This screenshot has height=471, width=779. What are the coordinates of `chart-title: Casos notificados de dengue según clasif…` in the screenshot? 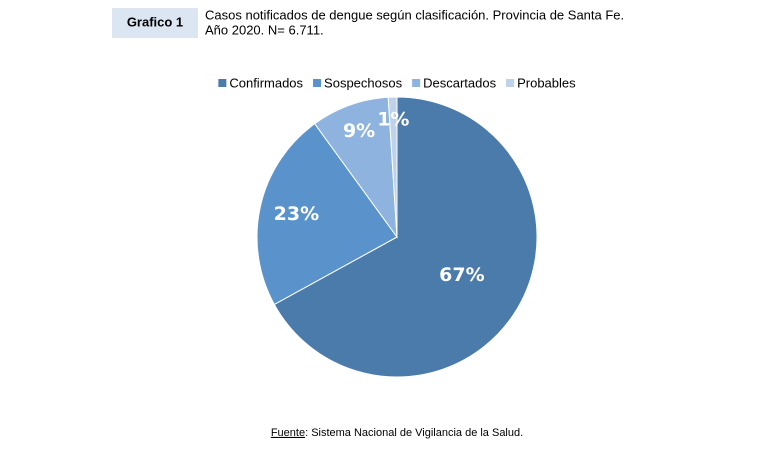 It's located at (414, 14).